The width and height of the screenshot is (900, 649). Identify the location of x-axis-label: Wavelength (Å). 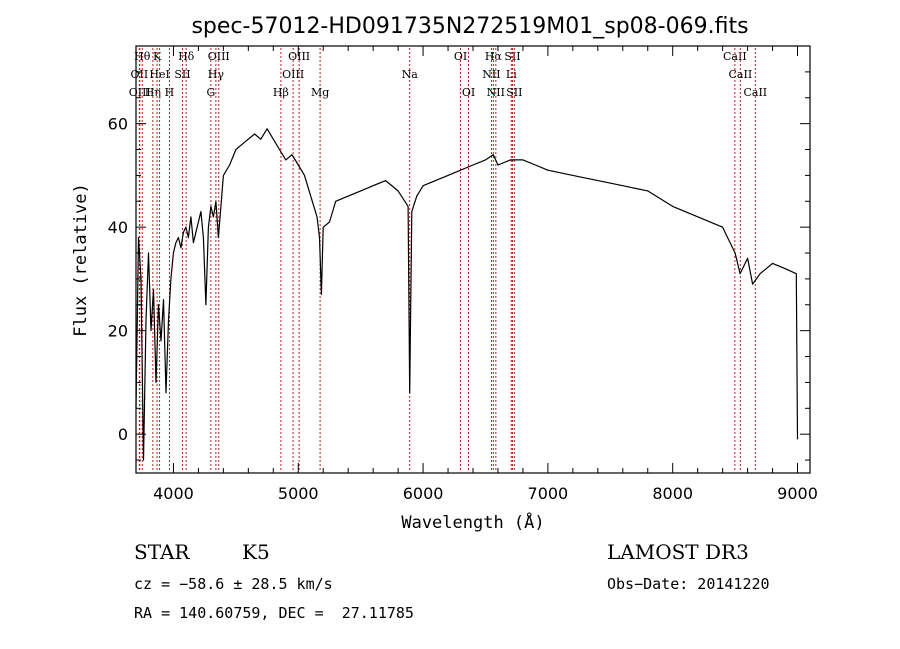
(472, 522).